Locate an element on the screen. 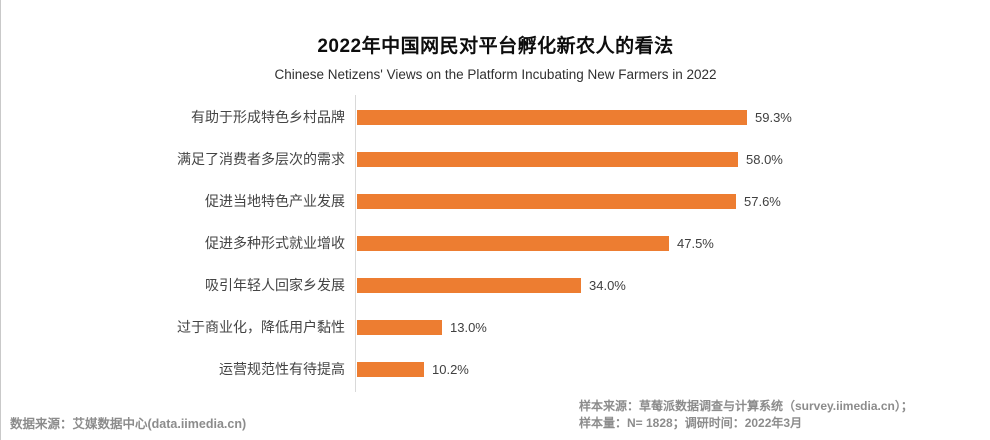  category-label: 有助于形成特色乡村品牌 is located at coordinates (268, 117).